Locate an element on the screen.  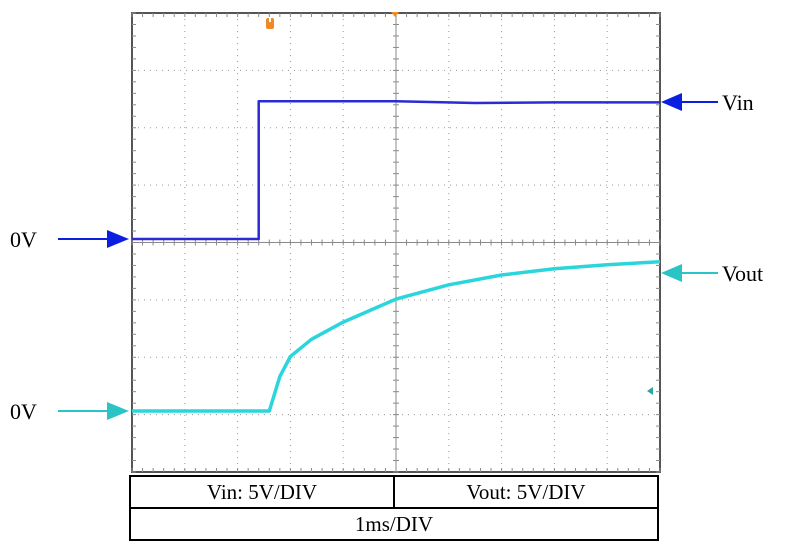
scale-info-table: Vin: 5V/DIV Vout: 5V/DIV 1ms/DIV is located at coordinates (394, 508).